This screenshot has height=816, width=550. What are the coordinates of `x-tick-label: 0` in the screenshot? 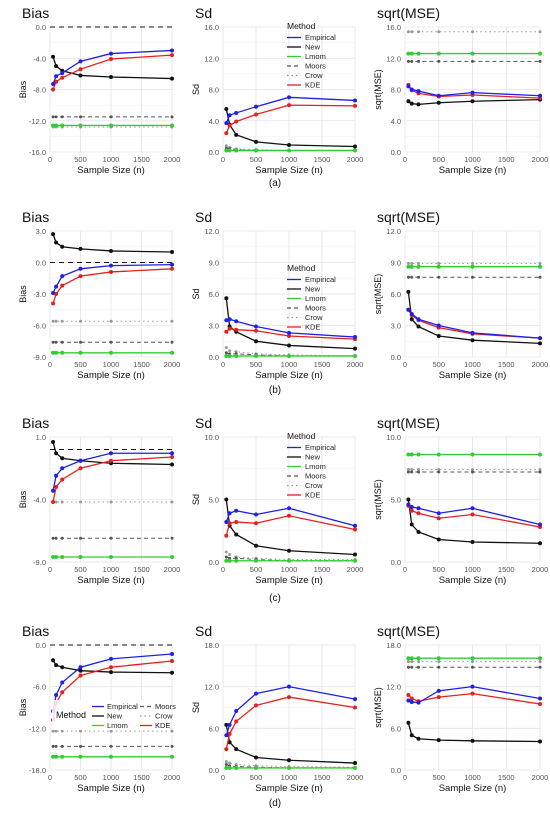 It's located at (405, 777).